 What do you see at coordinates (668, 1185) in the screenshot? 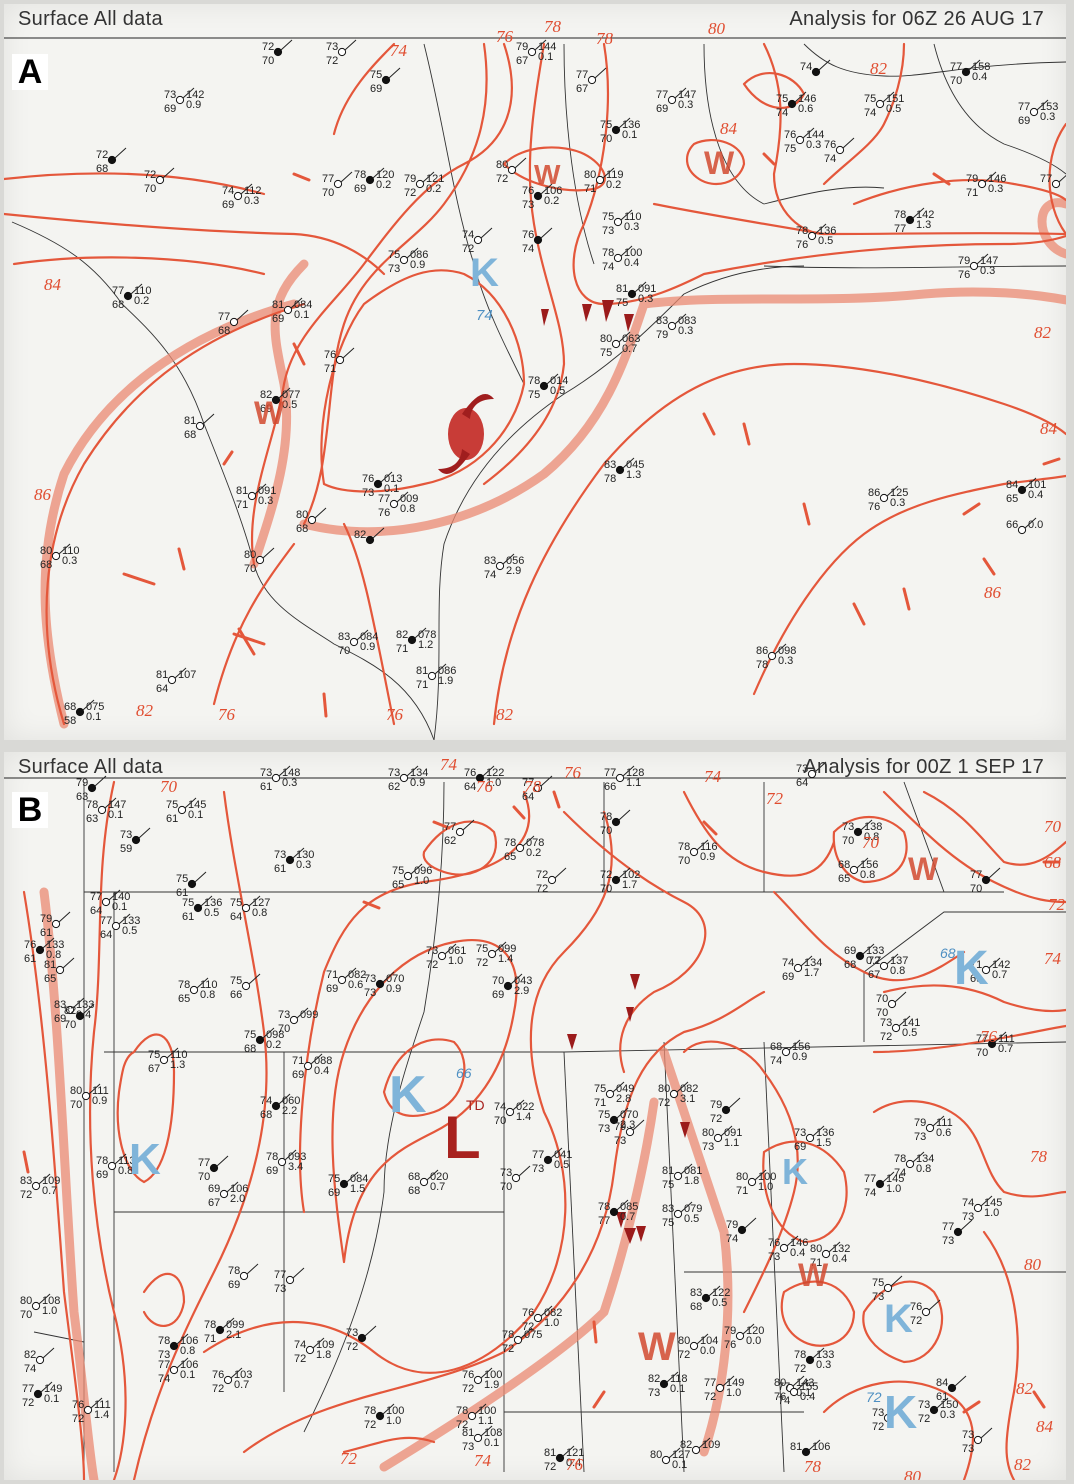
I see `dewpoint-value: 75` at bounding box center [668, 1185].